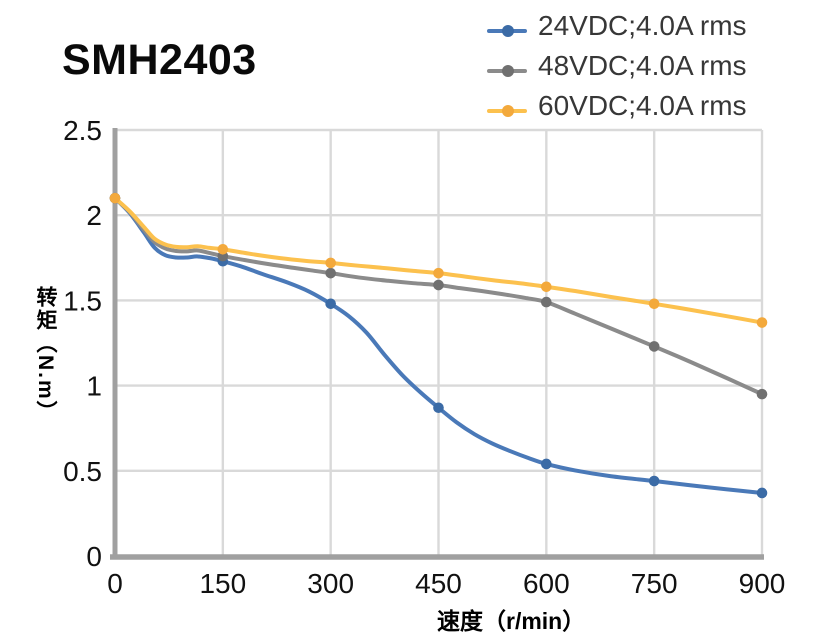 The height and width of the screenshot is (640, 831). I want to click on legend-label: 48VDC;4.0A rms, so click(642, 65).